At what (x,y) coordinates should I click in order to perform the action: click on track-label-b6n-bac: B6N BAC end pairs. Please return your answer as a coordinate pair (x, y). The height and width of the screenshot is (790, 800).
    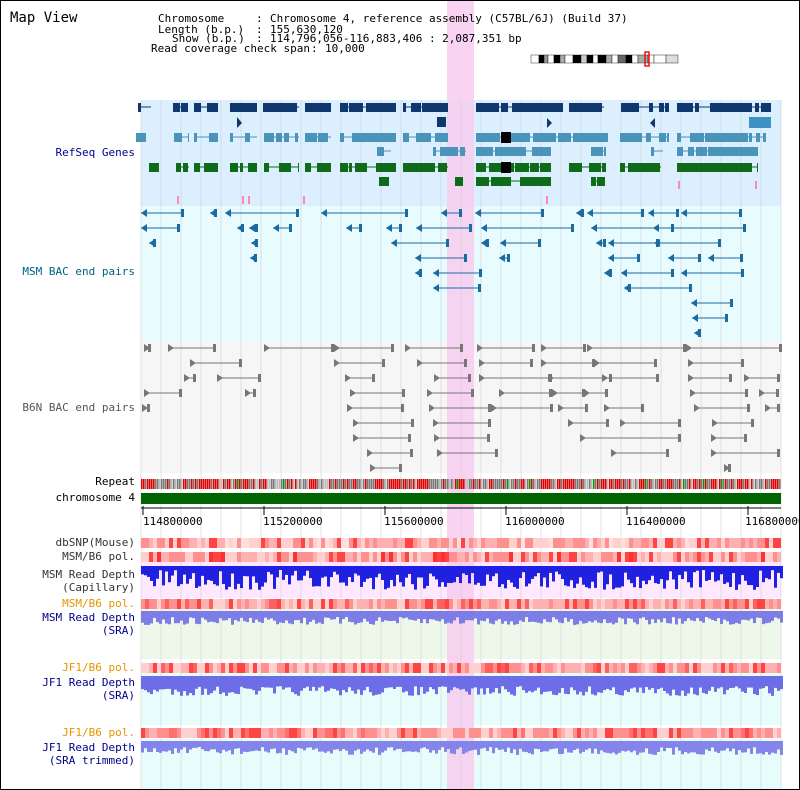
    Looking at the image, I should click on (78, 407).